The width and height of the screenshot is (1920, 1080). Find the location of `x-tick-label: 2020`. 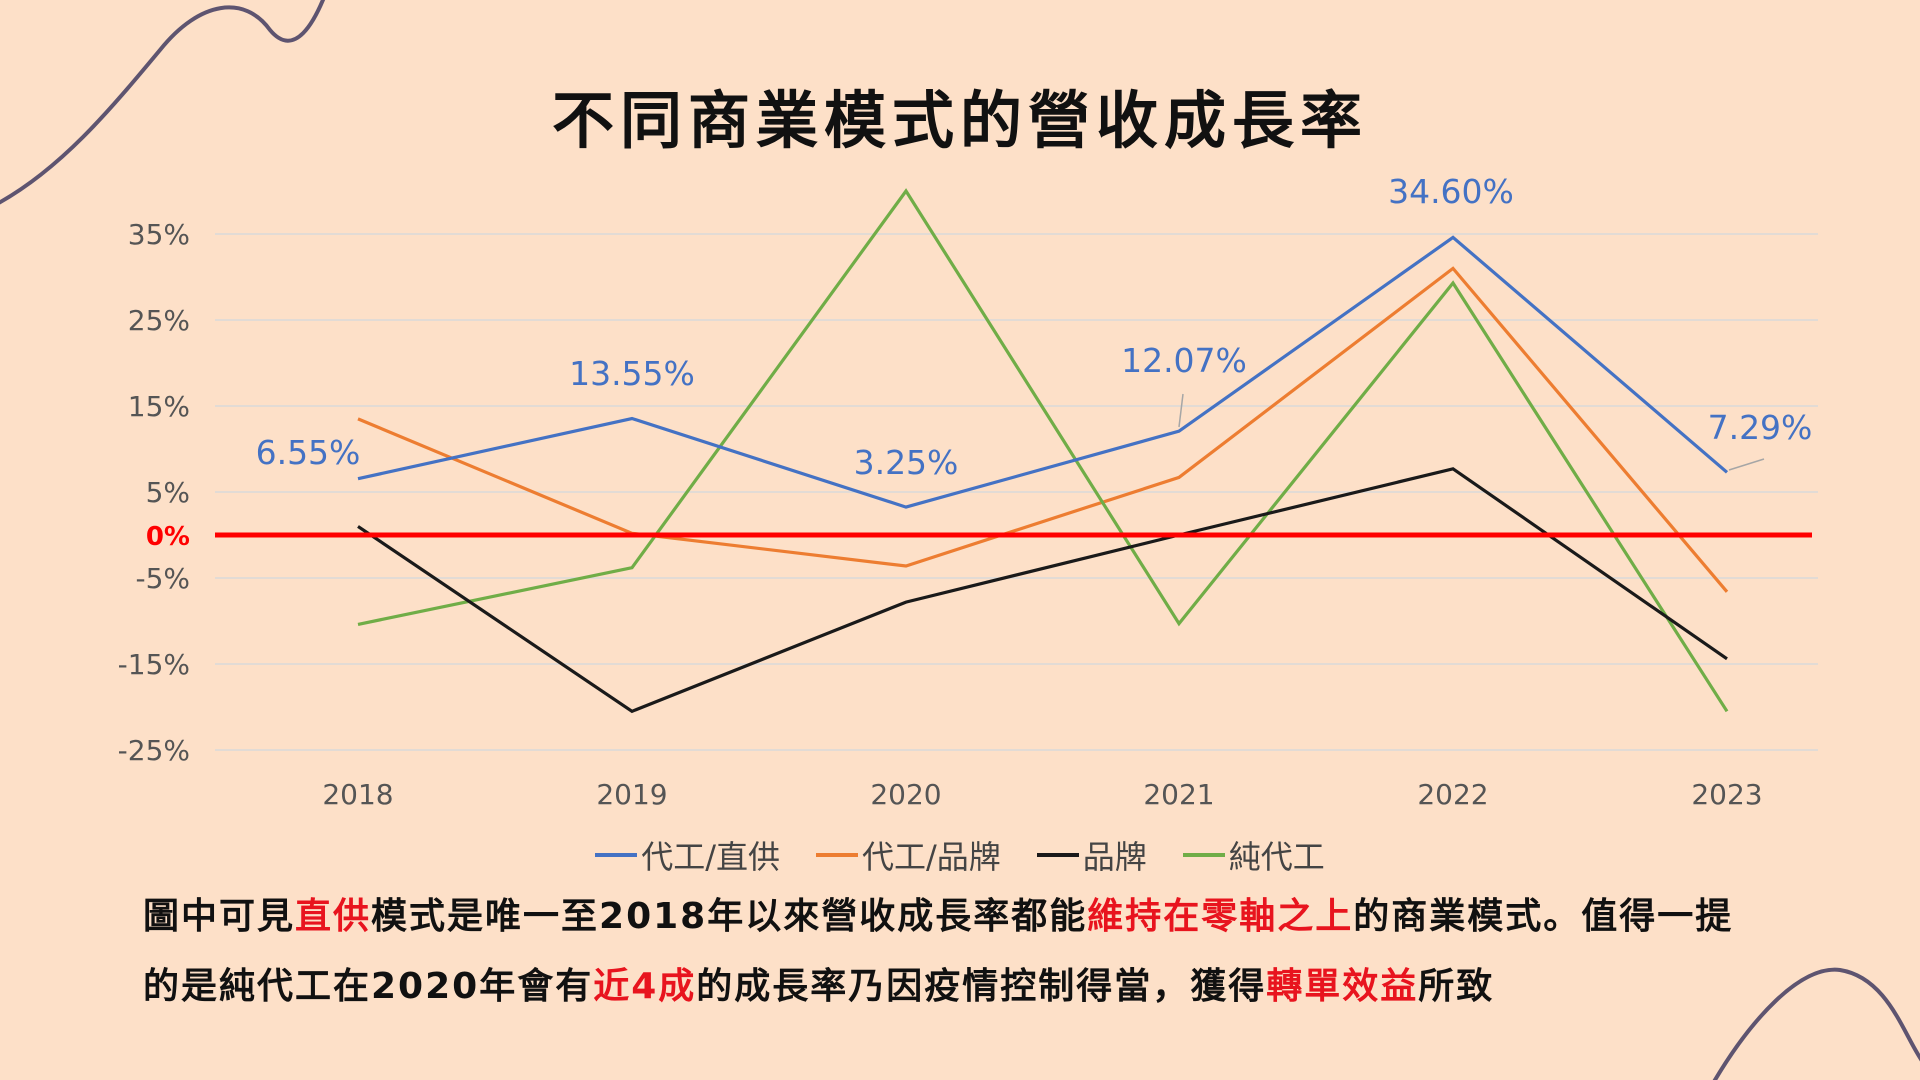

x-tick-label: 2020 is located at coordinates (905, 794).